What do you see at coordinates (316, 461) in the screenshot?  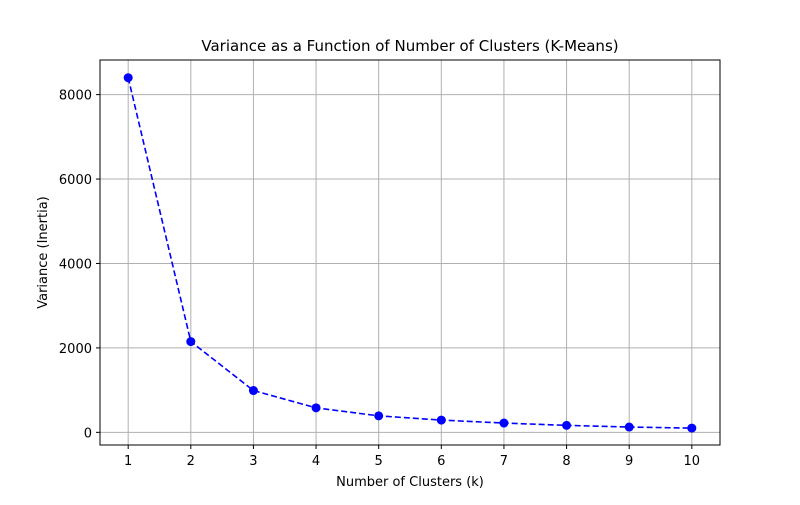 I see `x-tick-label: 4` at bounding box center [316, 461].